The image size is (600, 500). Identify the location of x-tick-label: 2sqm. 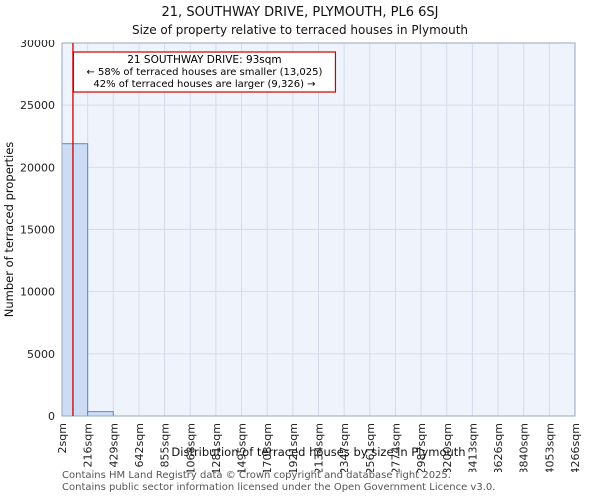
(62, 438).